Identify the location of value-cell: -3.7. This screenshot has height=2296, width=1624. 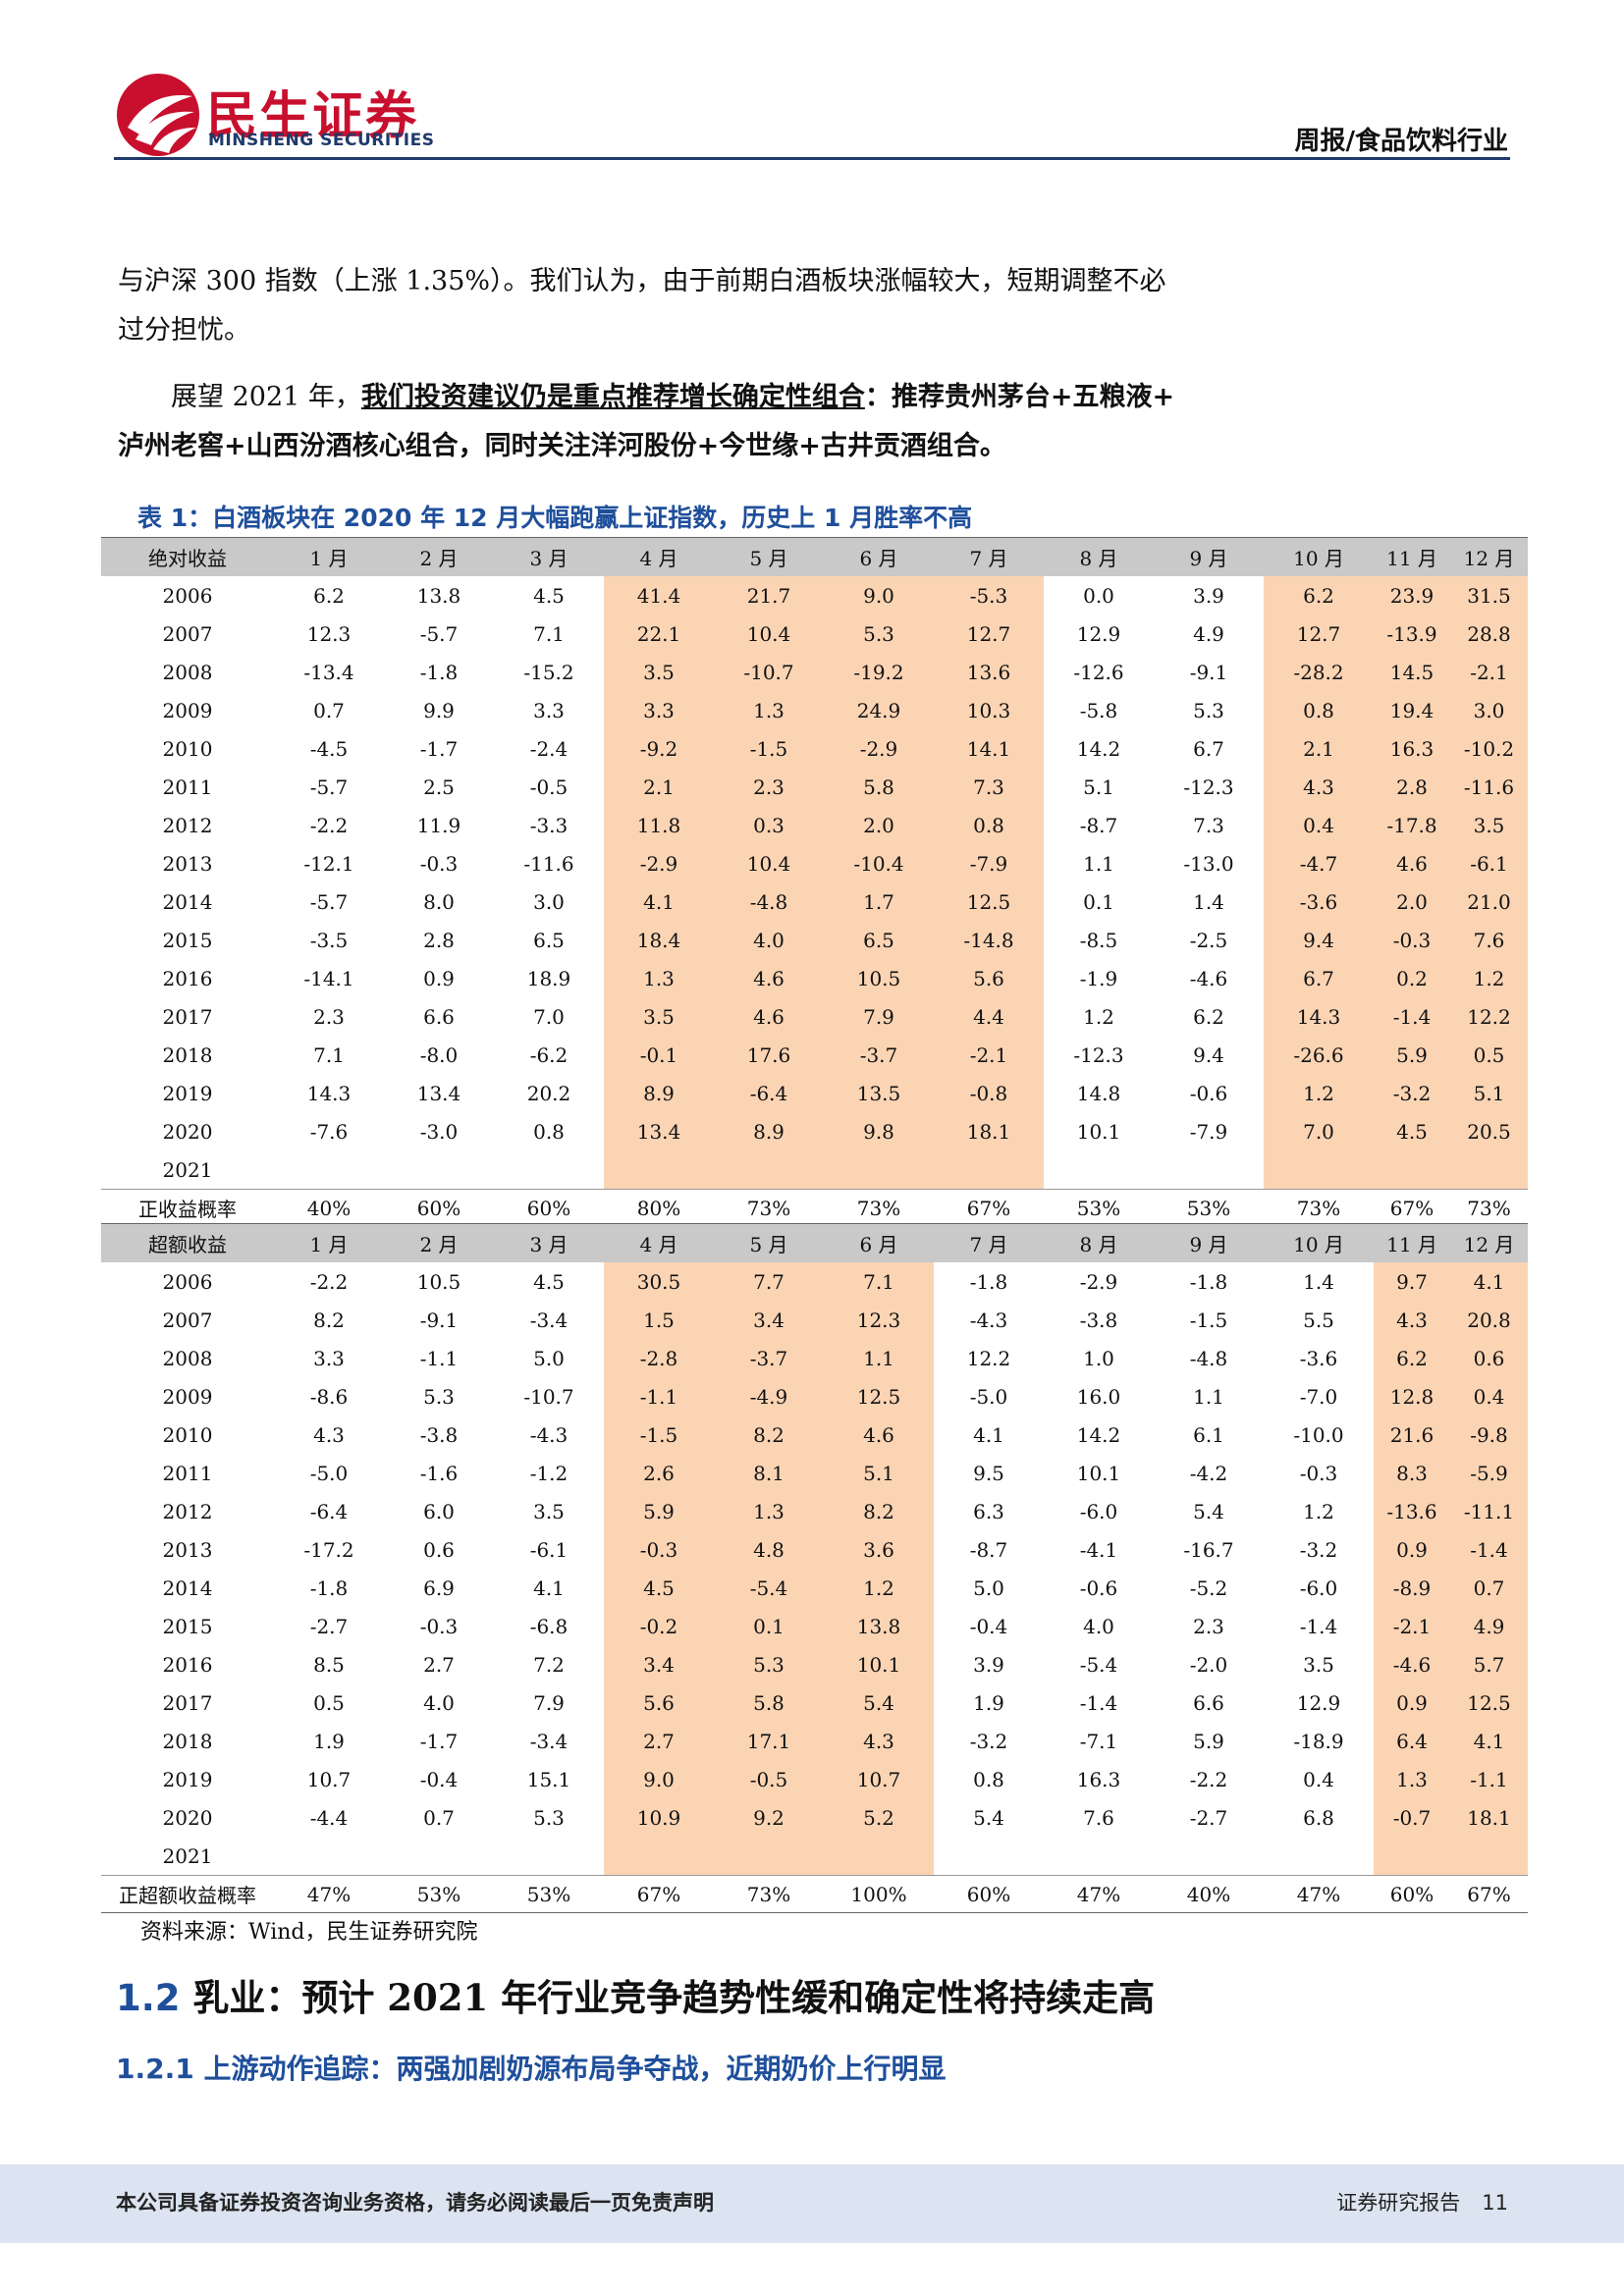
(769, 1358).